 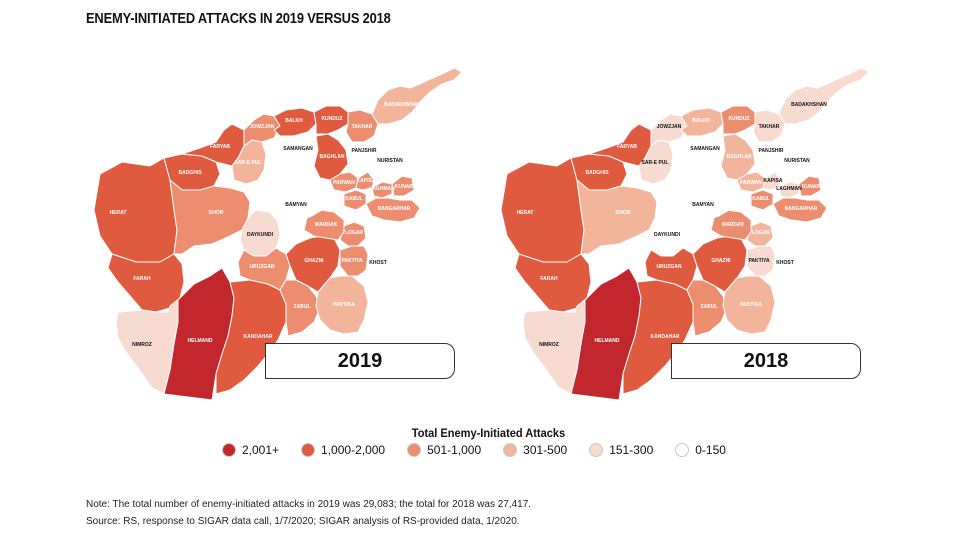 I want to click on legend-label: 151-300, so click(x=631, y=450).